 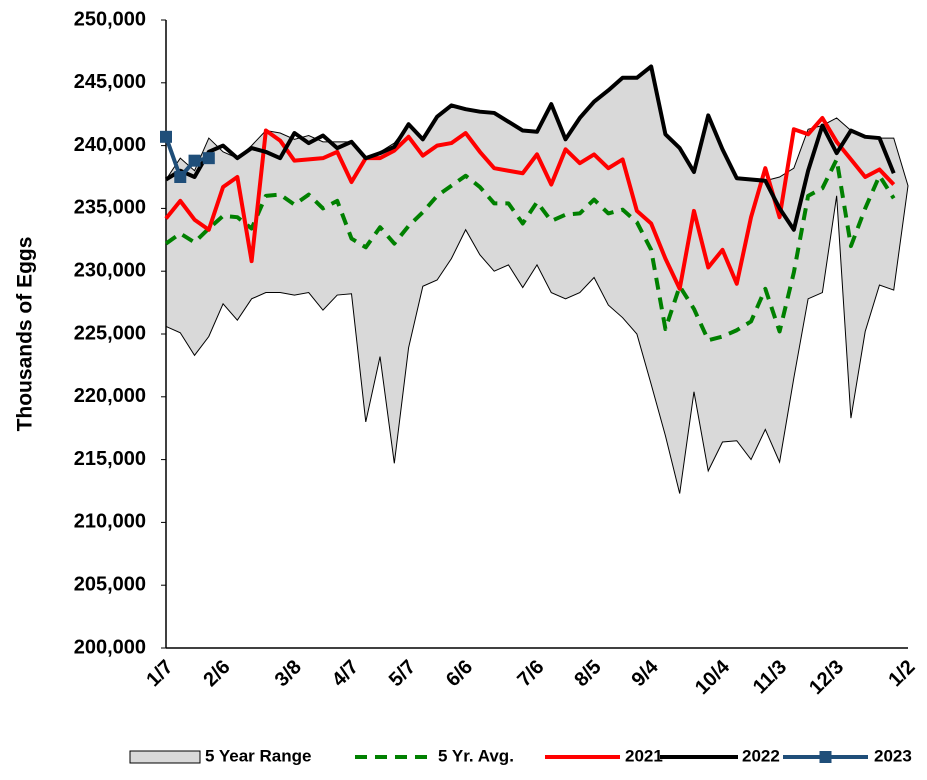 What do you see at coordinates (345, 673) in the screenshot?
I see `x-tick-label: 4/7` at bounding box center [345, 673].